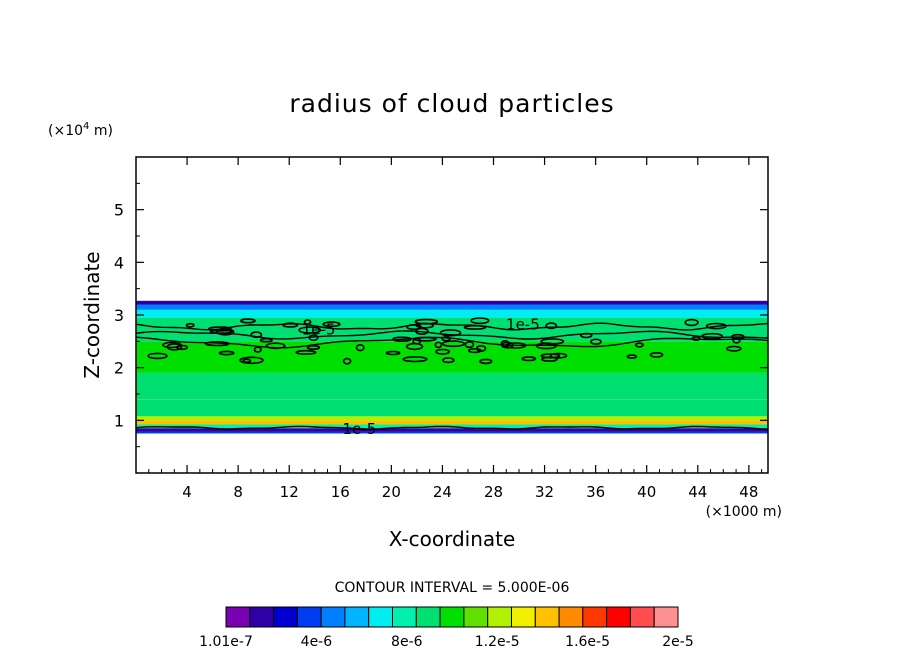 The height and width of the screenshot is (654, 904). I want to click on y-tick-label: 2, so click(119, 368).